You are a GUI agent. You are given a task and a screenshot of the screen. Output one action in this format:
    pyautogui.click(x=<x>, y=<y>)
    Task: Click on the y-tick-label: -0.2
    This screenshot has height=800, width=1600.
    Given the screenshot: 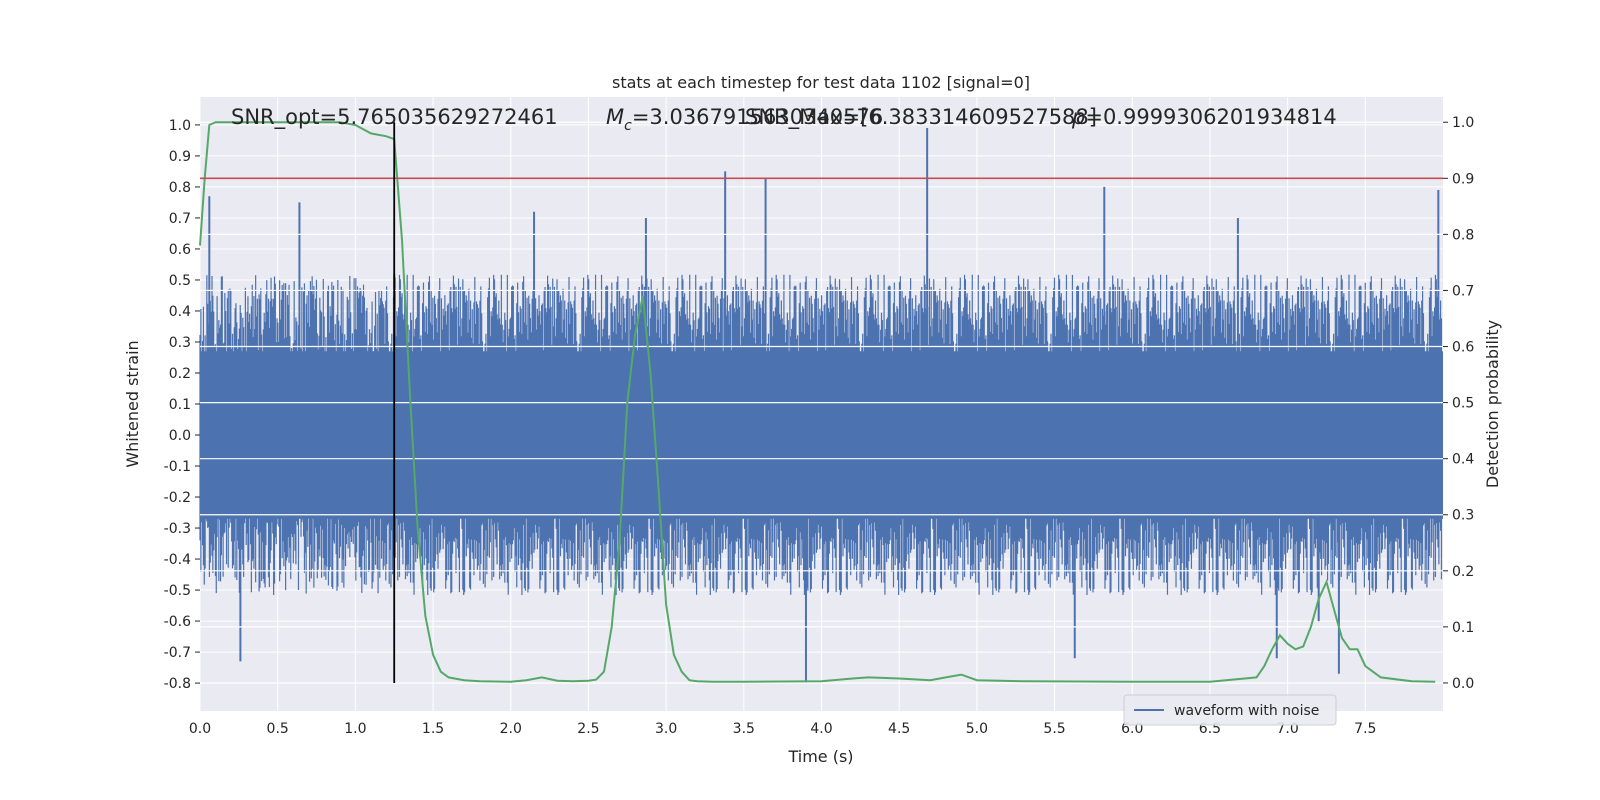 What is the action you would take?
    pyautogui.click(x=177, y=498)
    